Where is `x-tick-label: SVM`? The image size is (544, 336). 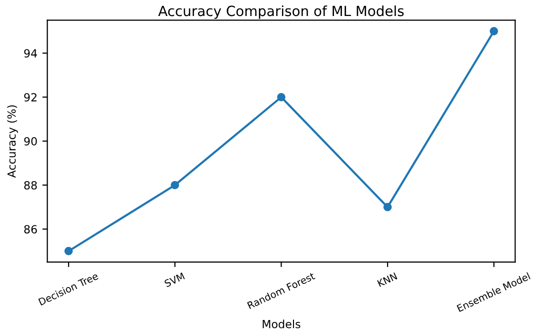 x-tick-label: SVM is located at coordinates (174, 280).